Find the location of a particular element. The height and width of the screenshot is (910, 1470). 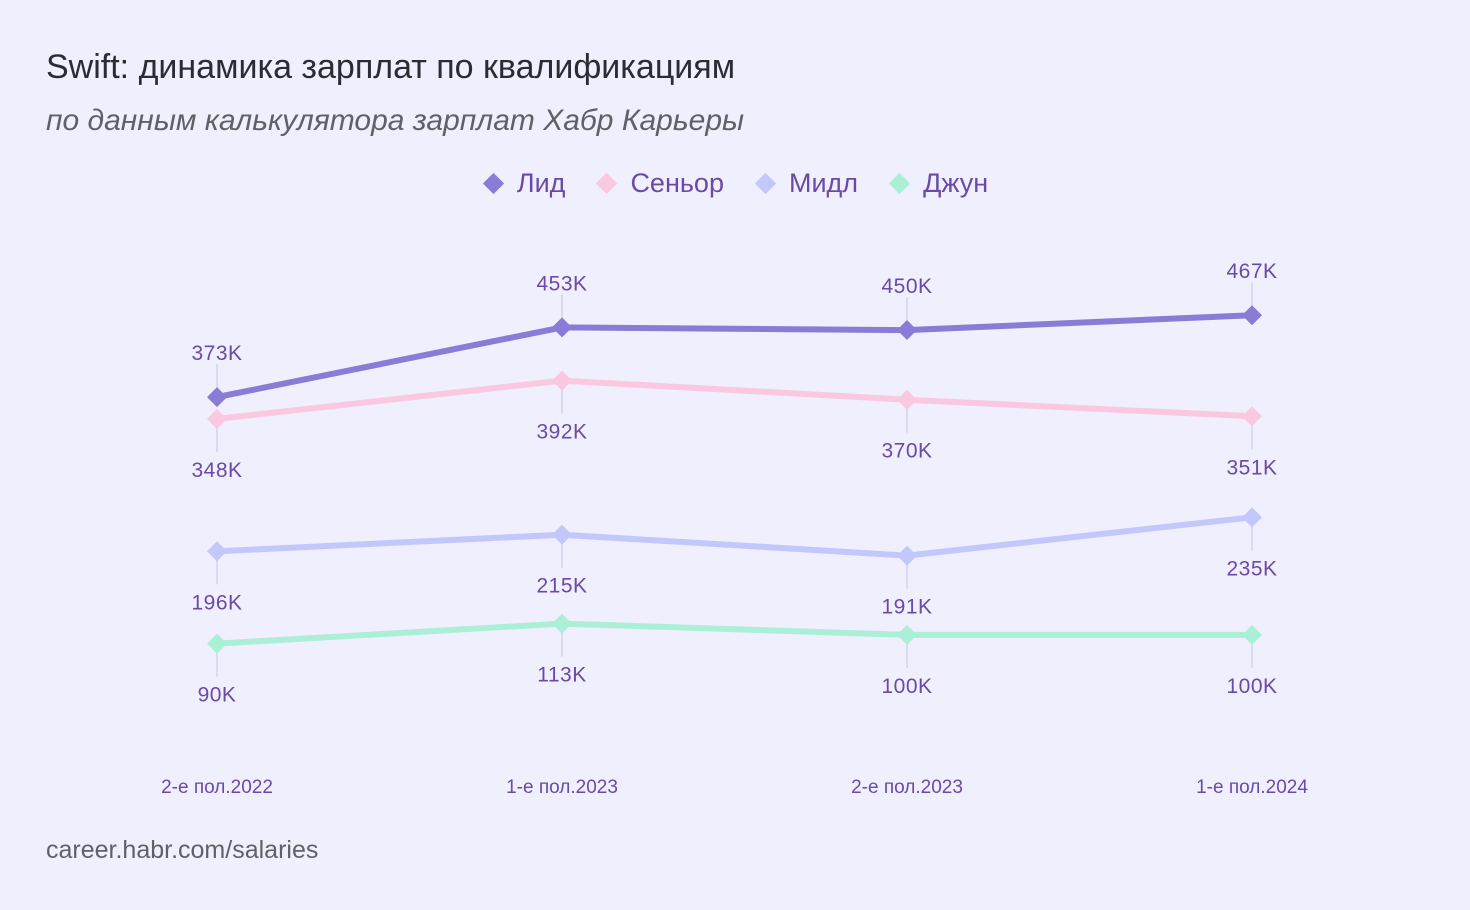

data-label-2-1: 215K is located at coordinates (561, 586).